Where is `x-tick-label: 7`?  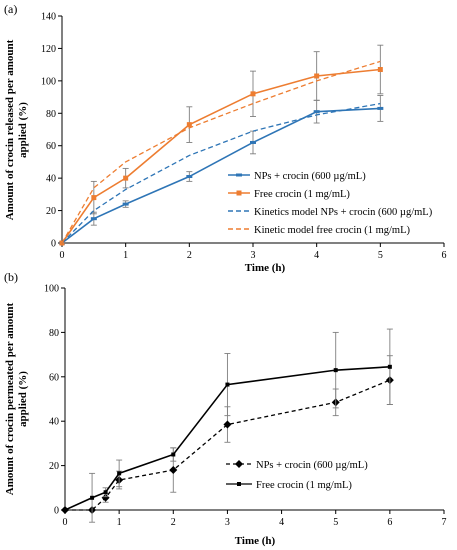
x-tick-label: 7 is located at coordinates (444, 522).